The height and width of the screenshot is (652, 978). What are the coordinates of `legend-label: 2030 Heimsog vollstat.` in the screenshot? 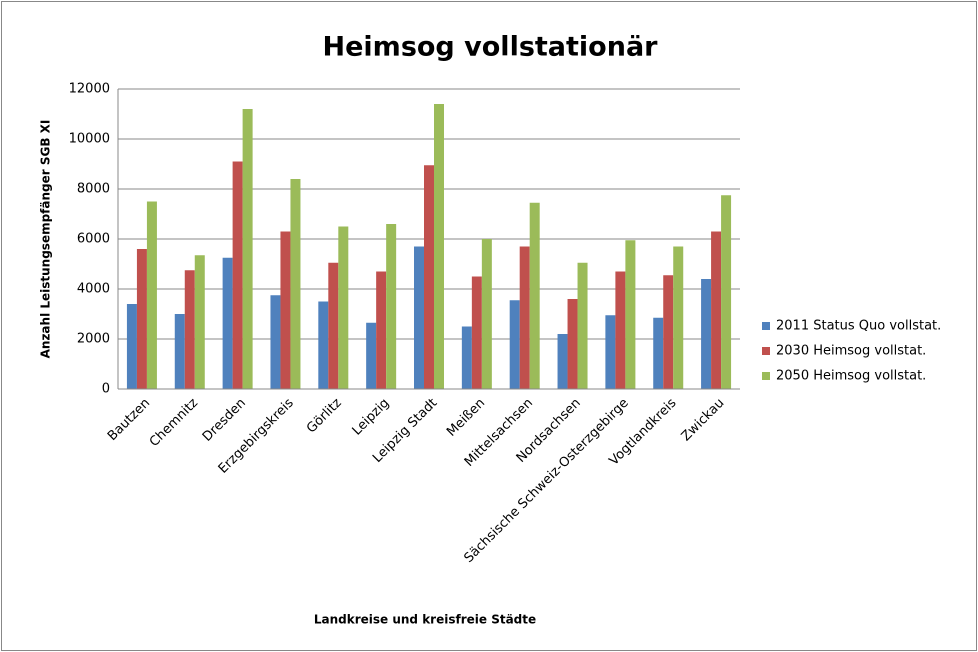 It's located at (851, 351).